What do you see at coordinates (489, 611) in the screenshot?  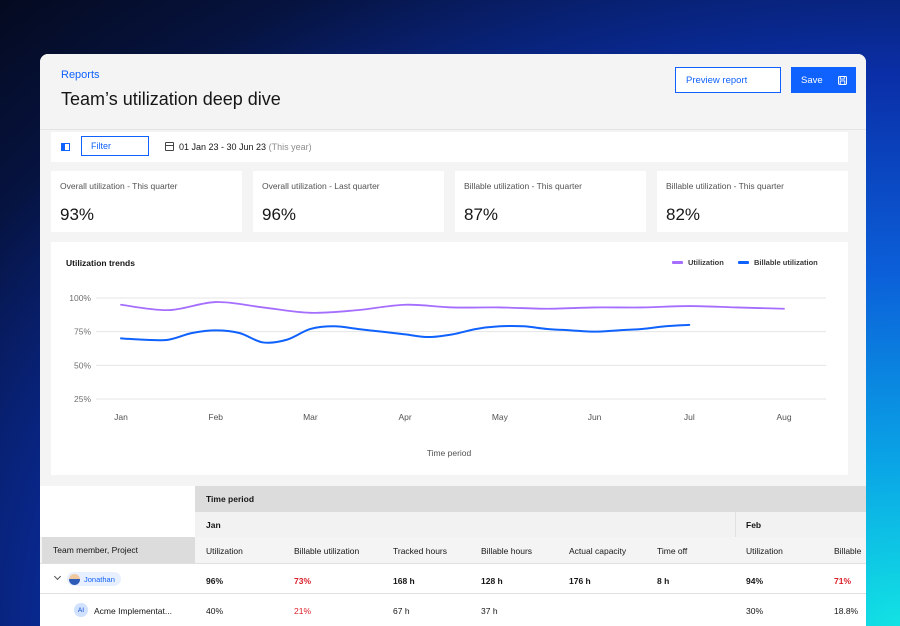 I see `table-cell: 37 h` at bounding box center [489, 611].